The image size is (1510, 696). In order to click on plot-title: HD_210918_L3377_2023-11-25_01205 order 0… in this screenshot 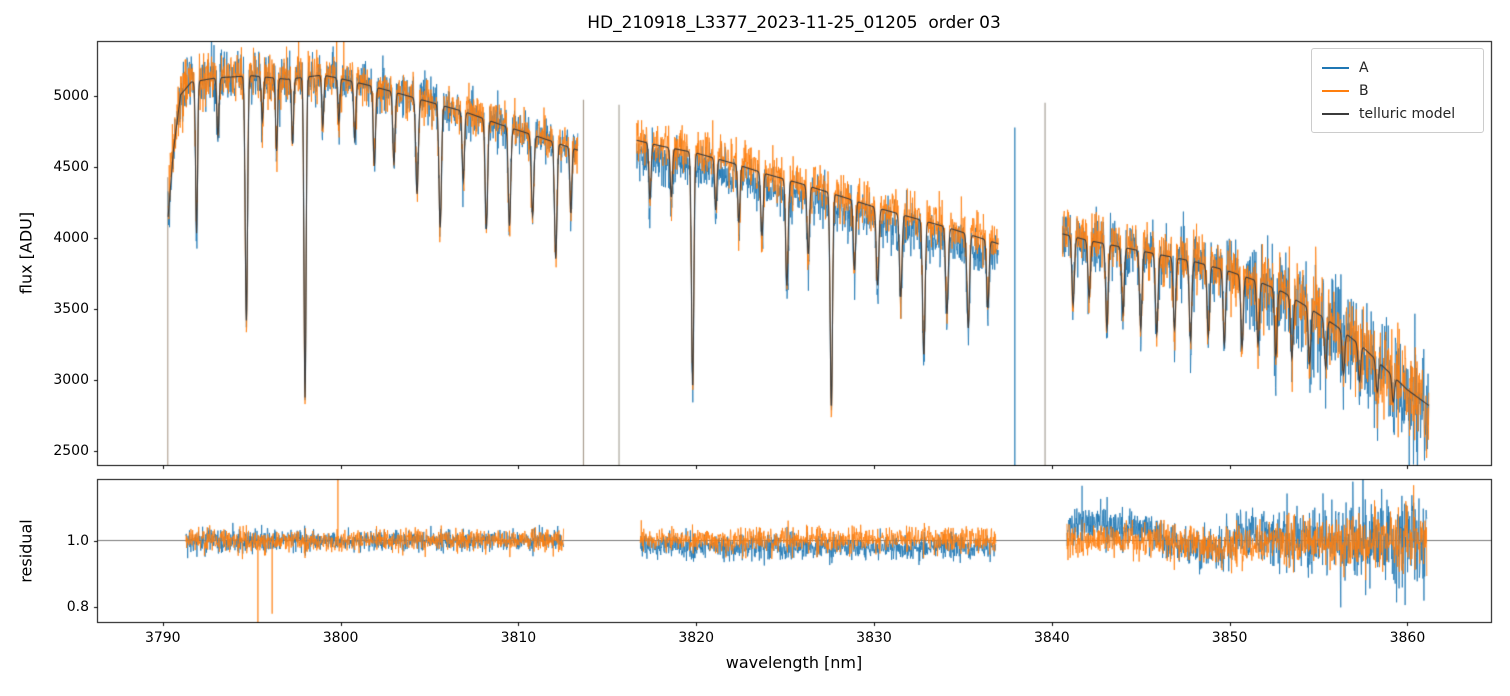, I will do `click(794, 23)`.